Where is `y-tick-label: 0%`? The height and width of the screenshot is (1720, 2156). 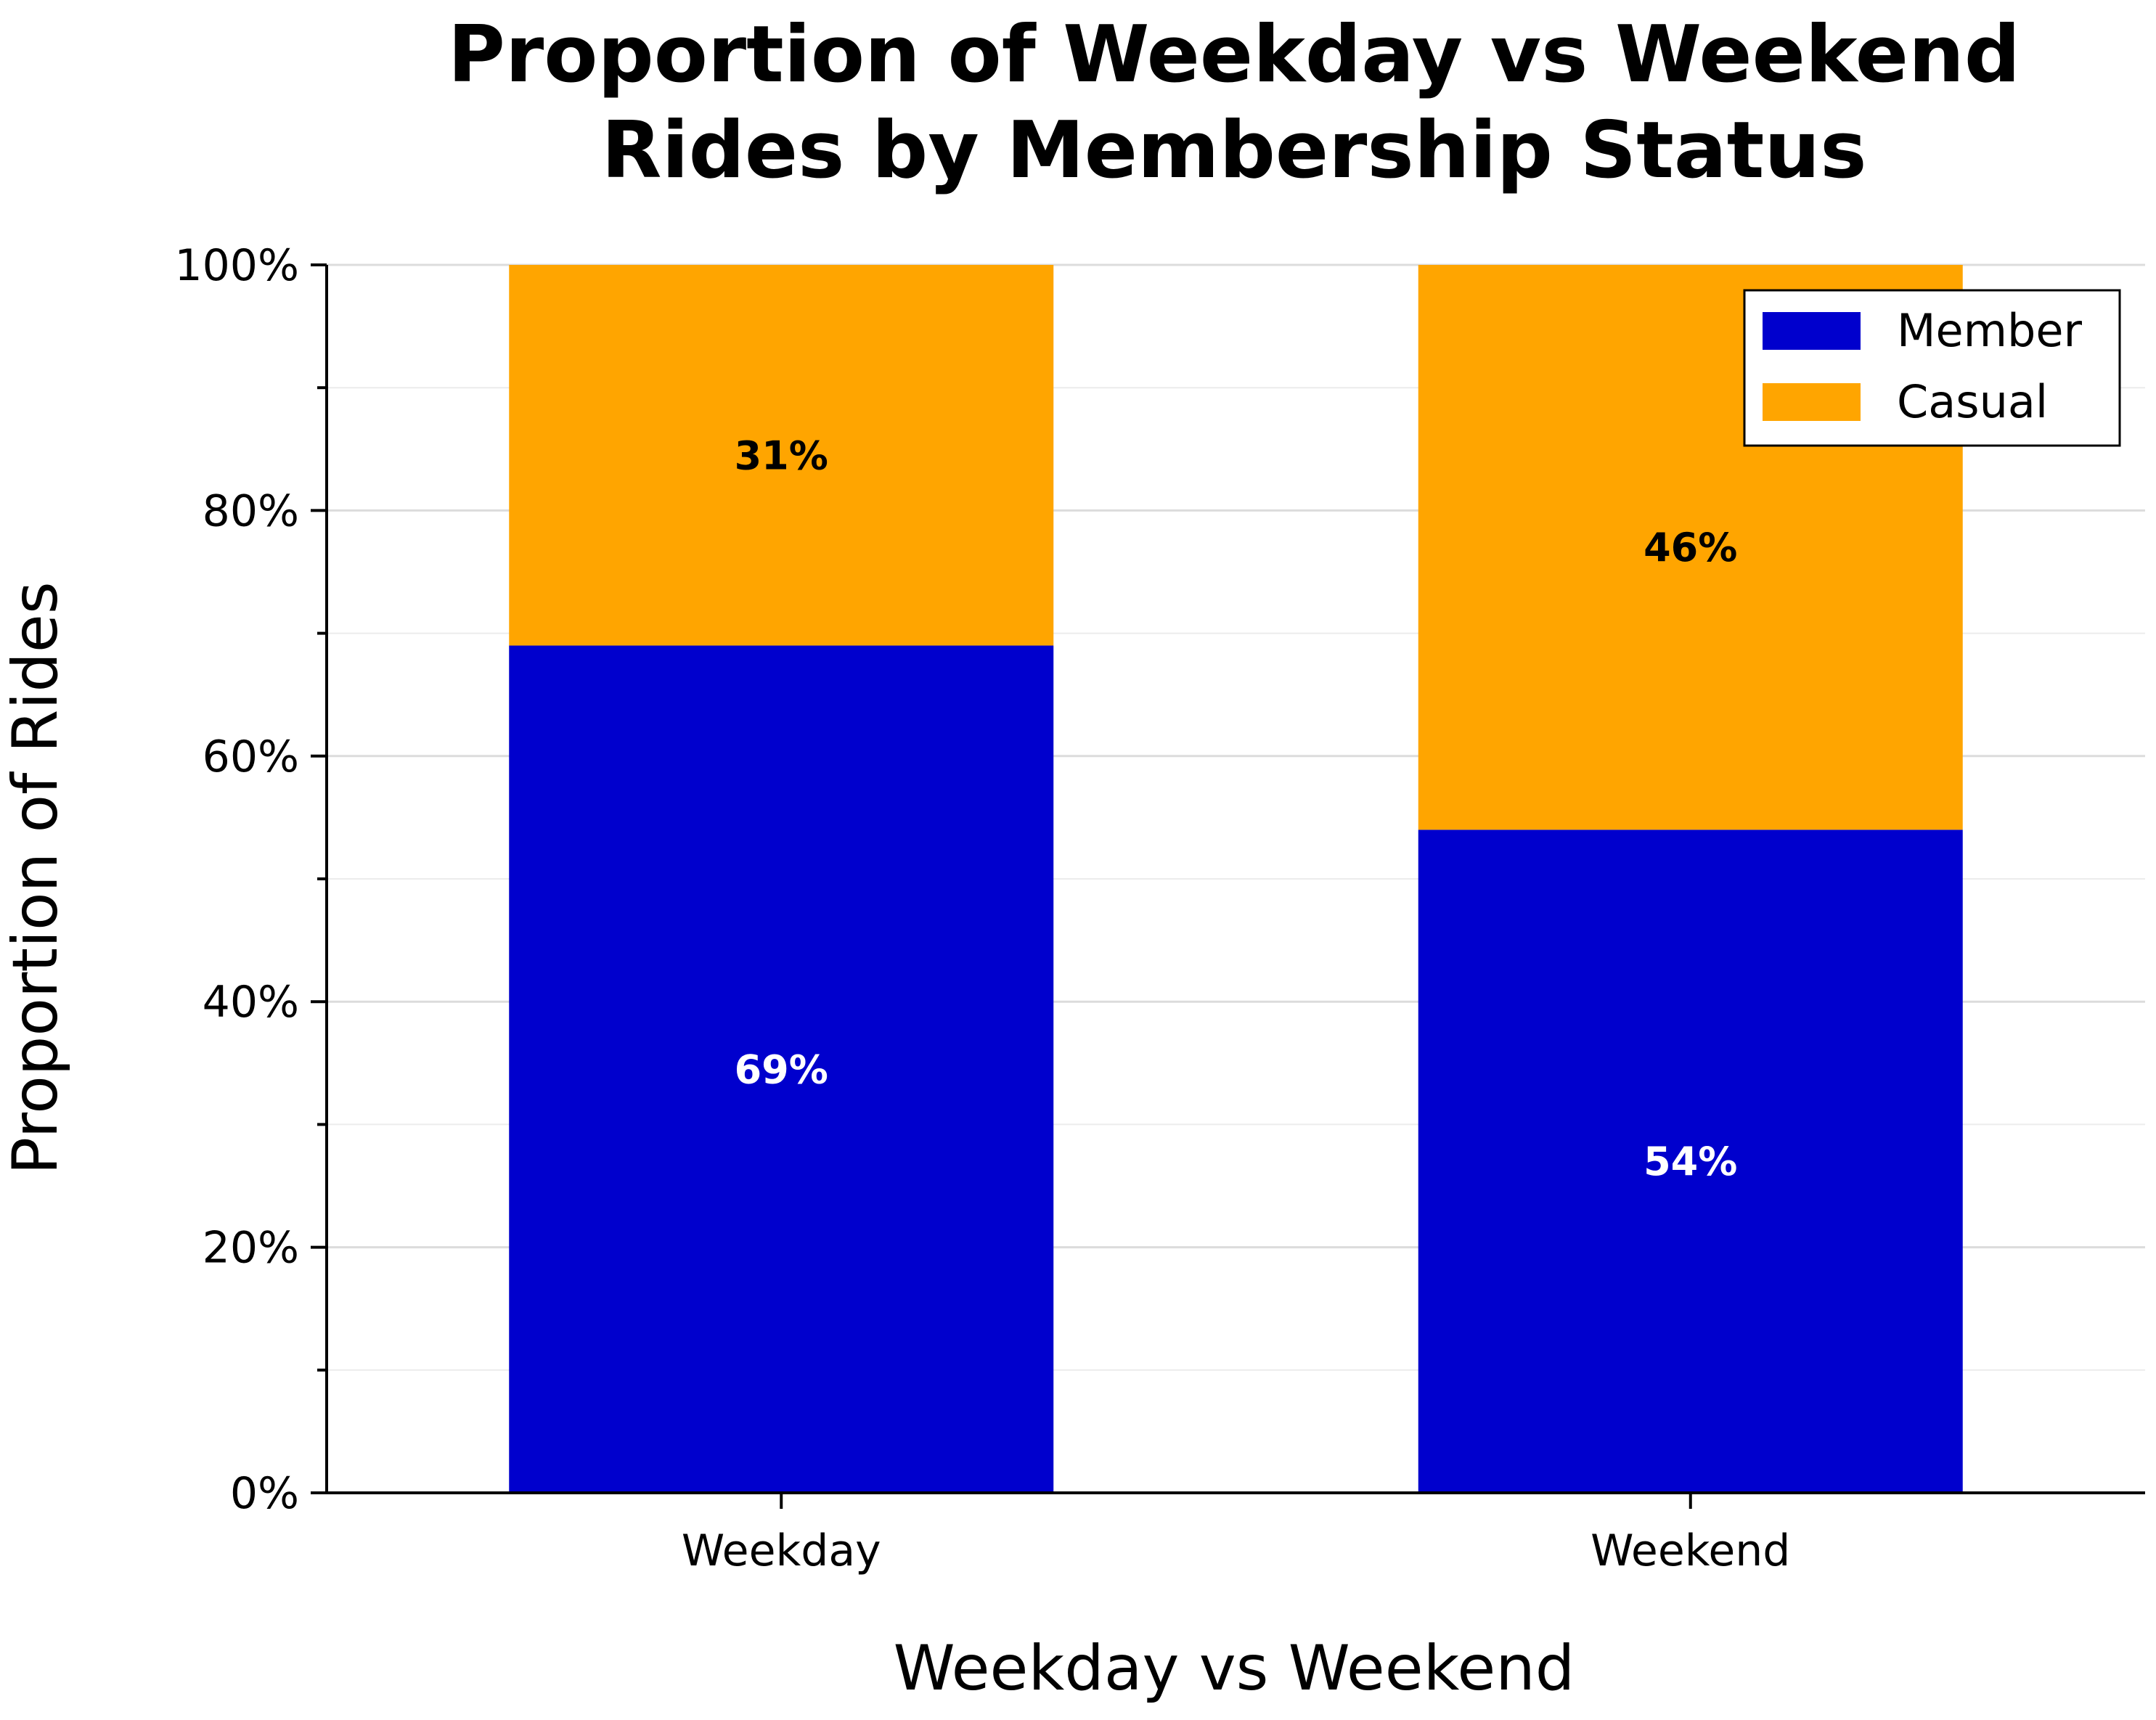 y-tick-label: 0% is located at coordinates (265, 1493).